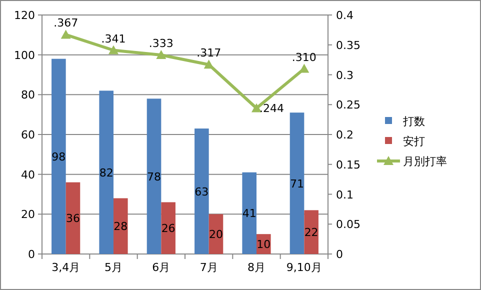 The width and height of the screenshot is (481, 290). I want to click on data-label: 10, so click(263, 245).